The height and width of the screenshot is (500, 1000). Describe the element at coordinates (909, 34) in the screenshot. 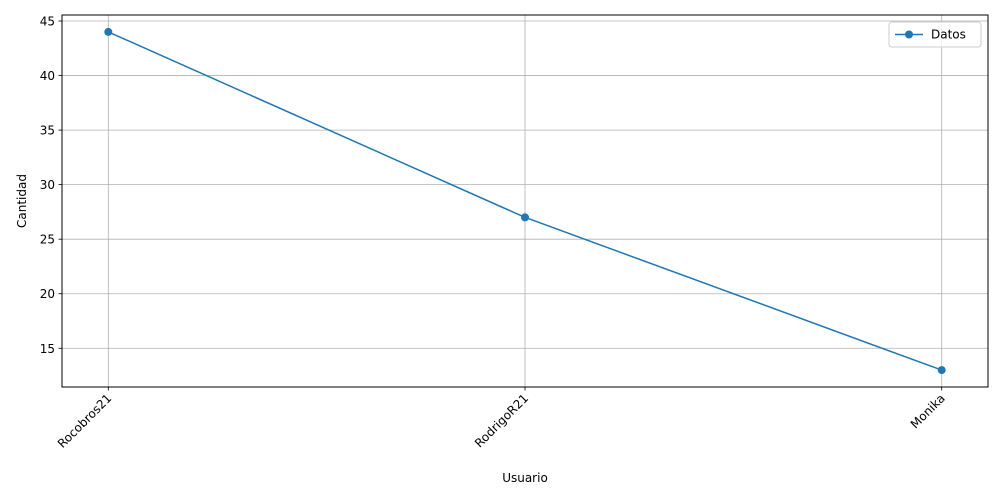

I see `legend-marker-datos` at that location.